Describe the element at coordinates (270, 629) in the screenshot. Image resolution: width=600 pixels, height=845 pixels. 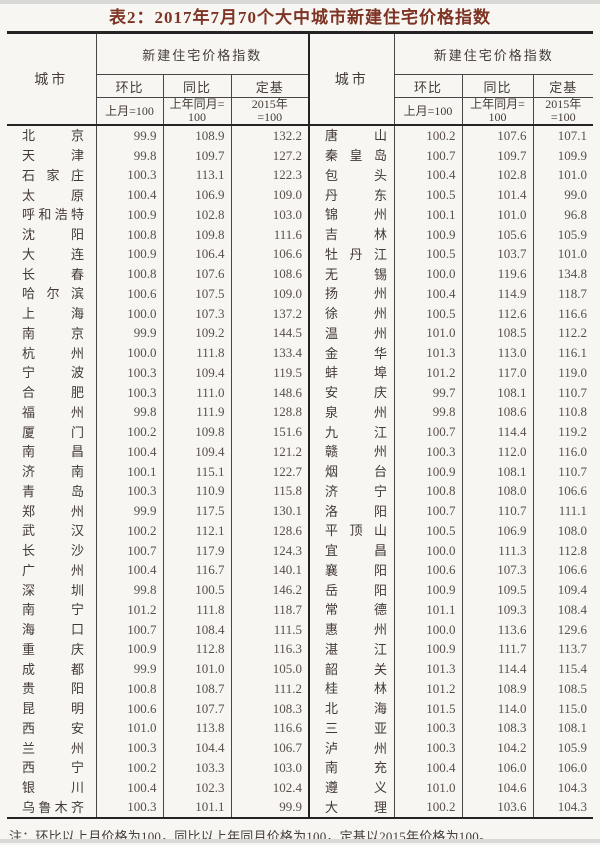
I see `index-value-cell: 111.5` at that location.